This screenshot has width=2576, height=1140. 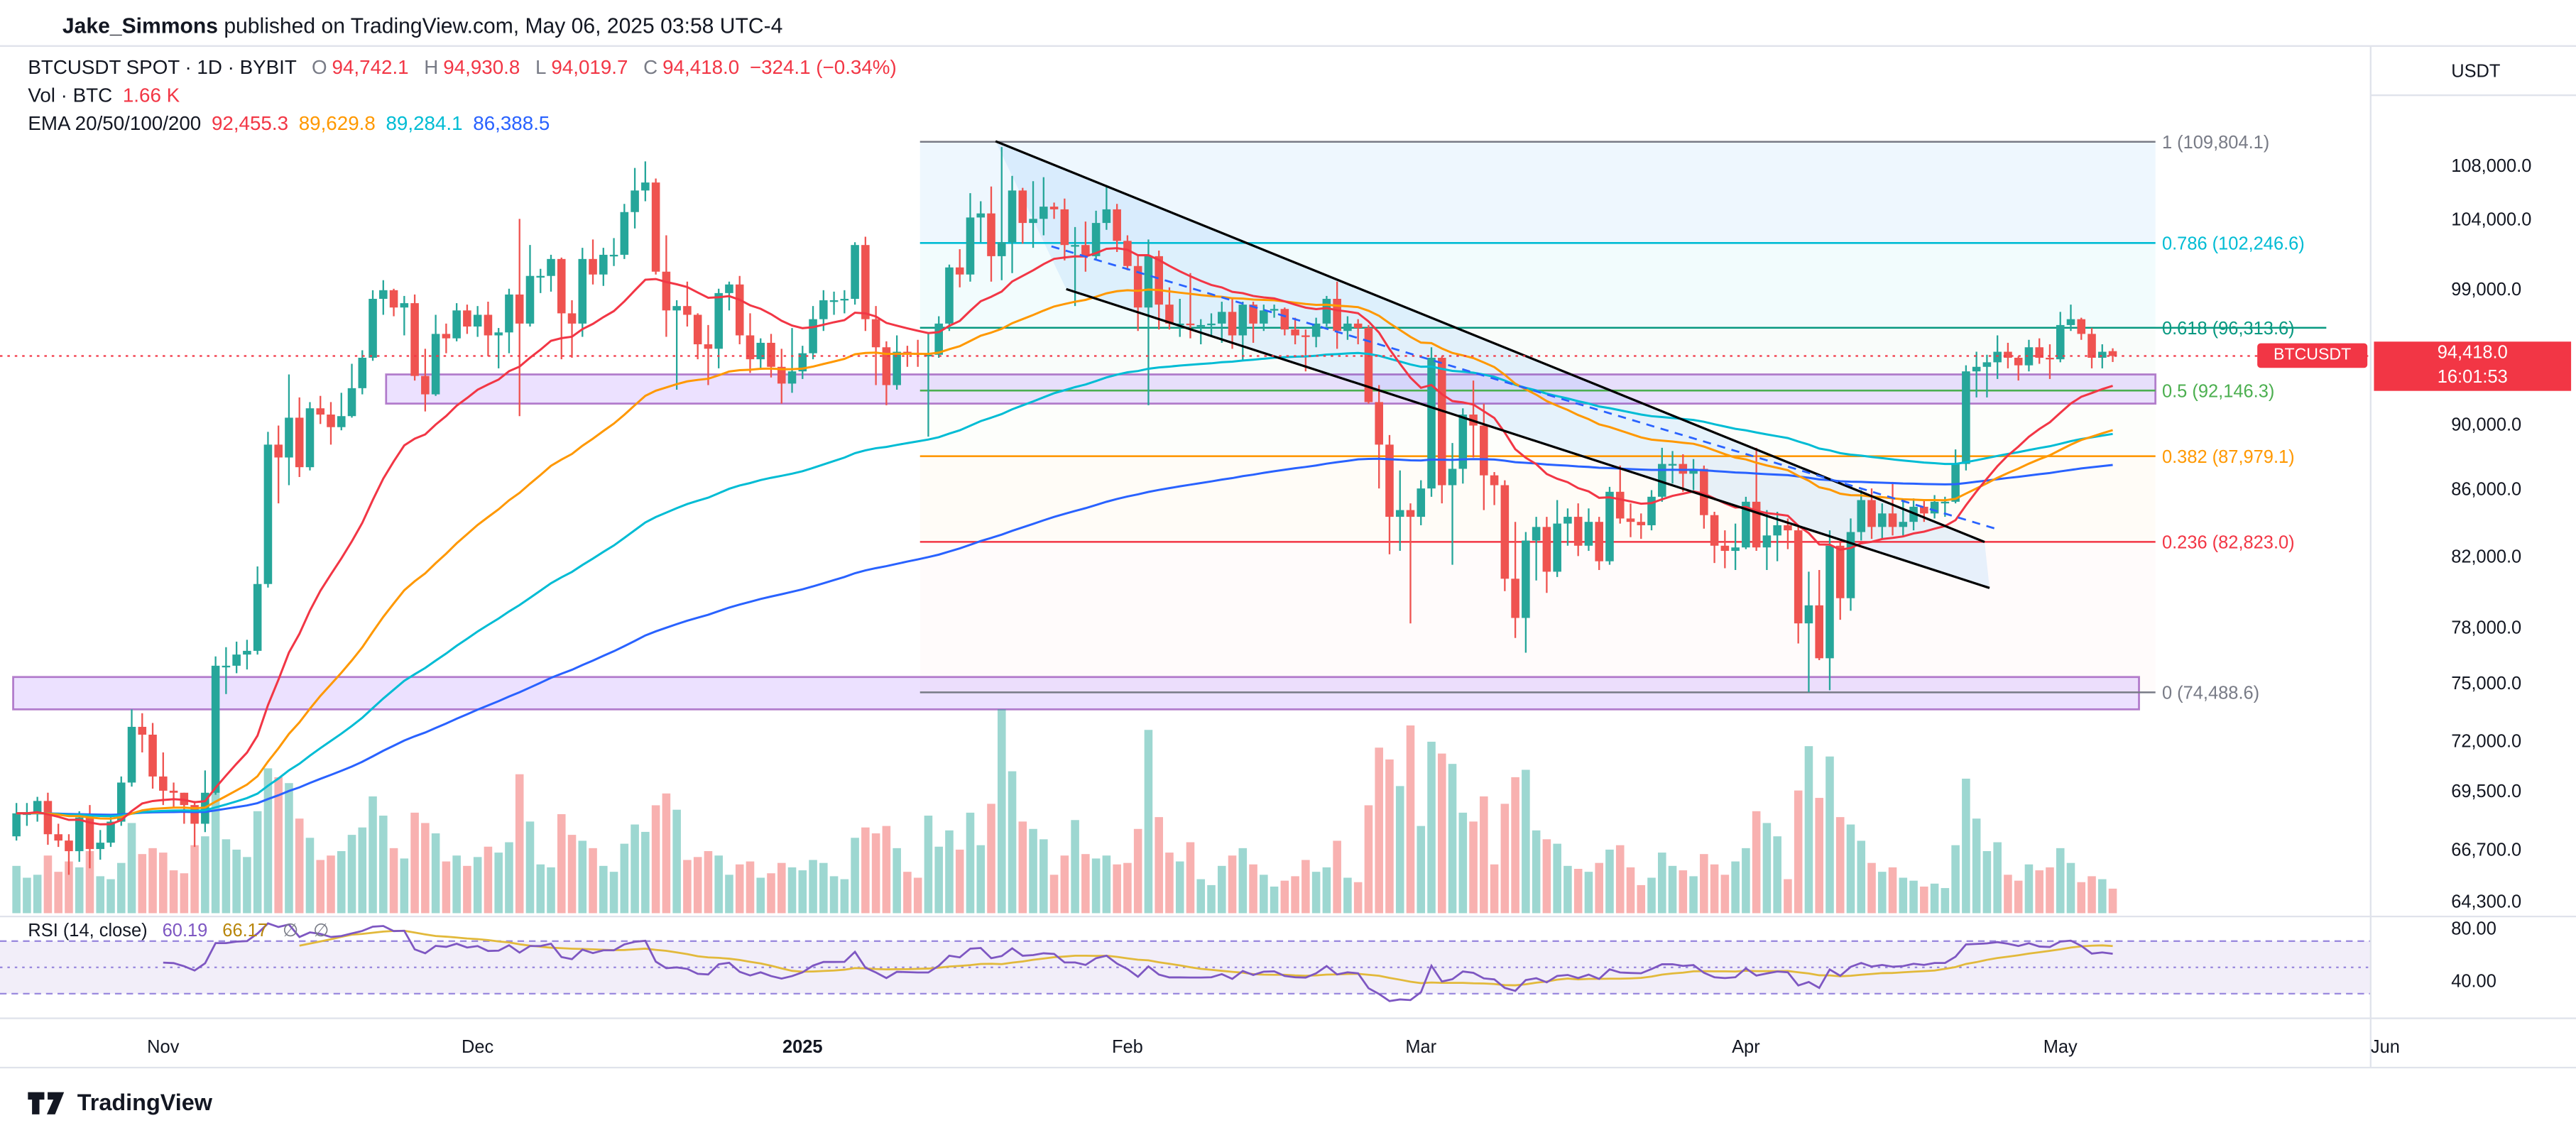 What do you see at coordinates (2472, 353) in the screenshot?
I see `last-price-value: 94,418.0` at bounding box center [2472, 353].